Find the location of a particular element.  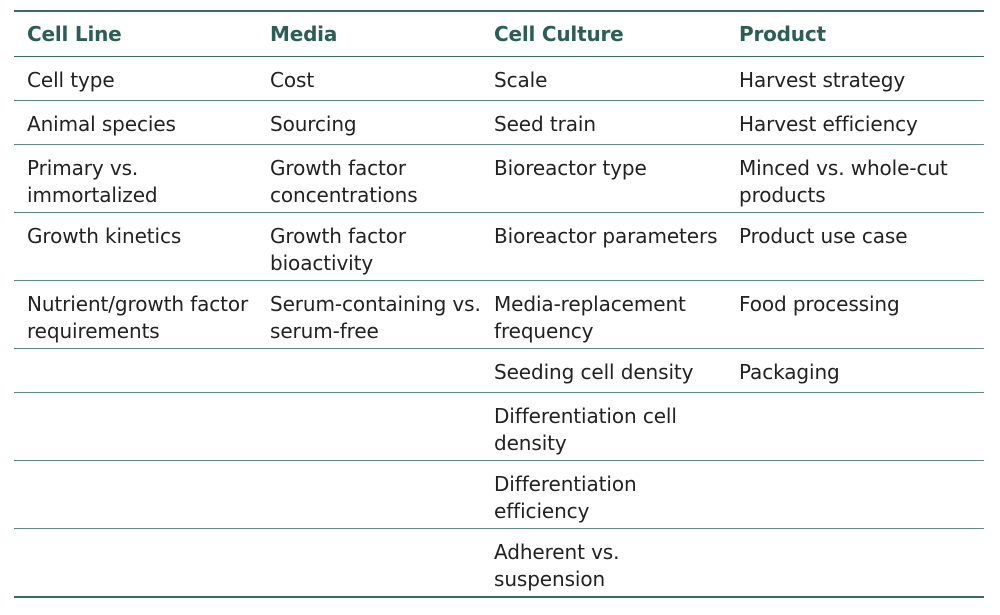

table-cell: Nutrient/growth factor requirements is located at coordinates (135, 314).